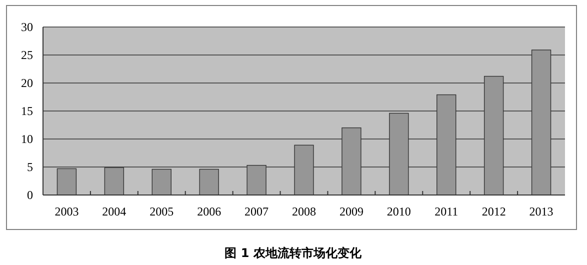  Describe the element at coordinates (27, 111) in the screenshot. I see `y-tick-label: 15` at that location.